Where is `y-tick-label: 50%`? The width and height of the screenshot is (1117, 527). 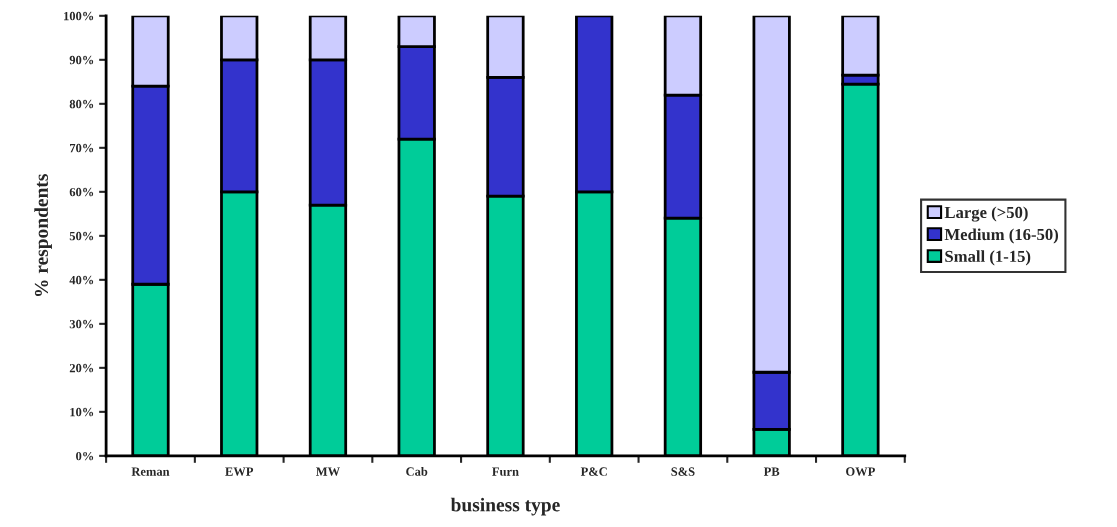 y-tick-label: 50% is located at coordinates (81, 236).